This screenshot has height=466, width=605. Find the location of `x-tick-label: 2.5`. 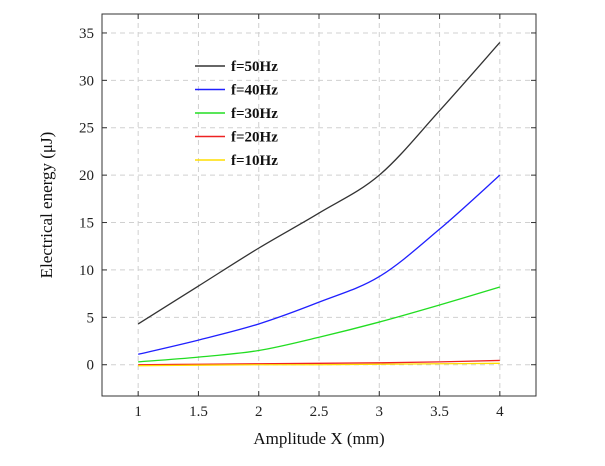

x-tick-label: 2.5 is located at coordinates (319, 412).